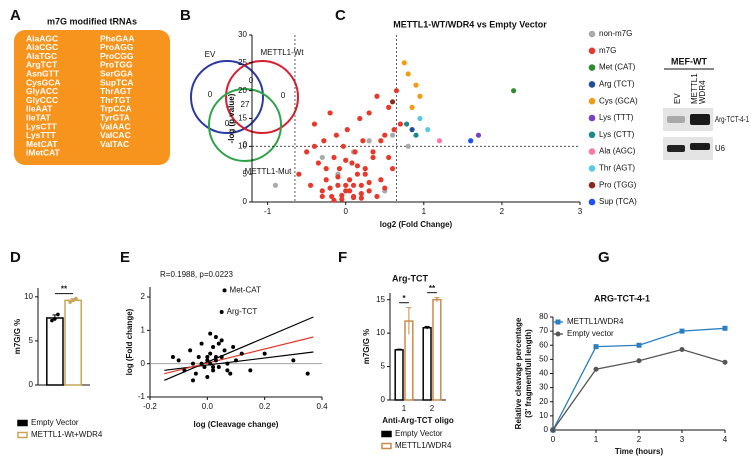 The image size is (751, 461). What do you see at coordinates (268, 171) in the screenshot?
I see `venn-label: METTL1-Mut` at bounding box center [268, 171].